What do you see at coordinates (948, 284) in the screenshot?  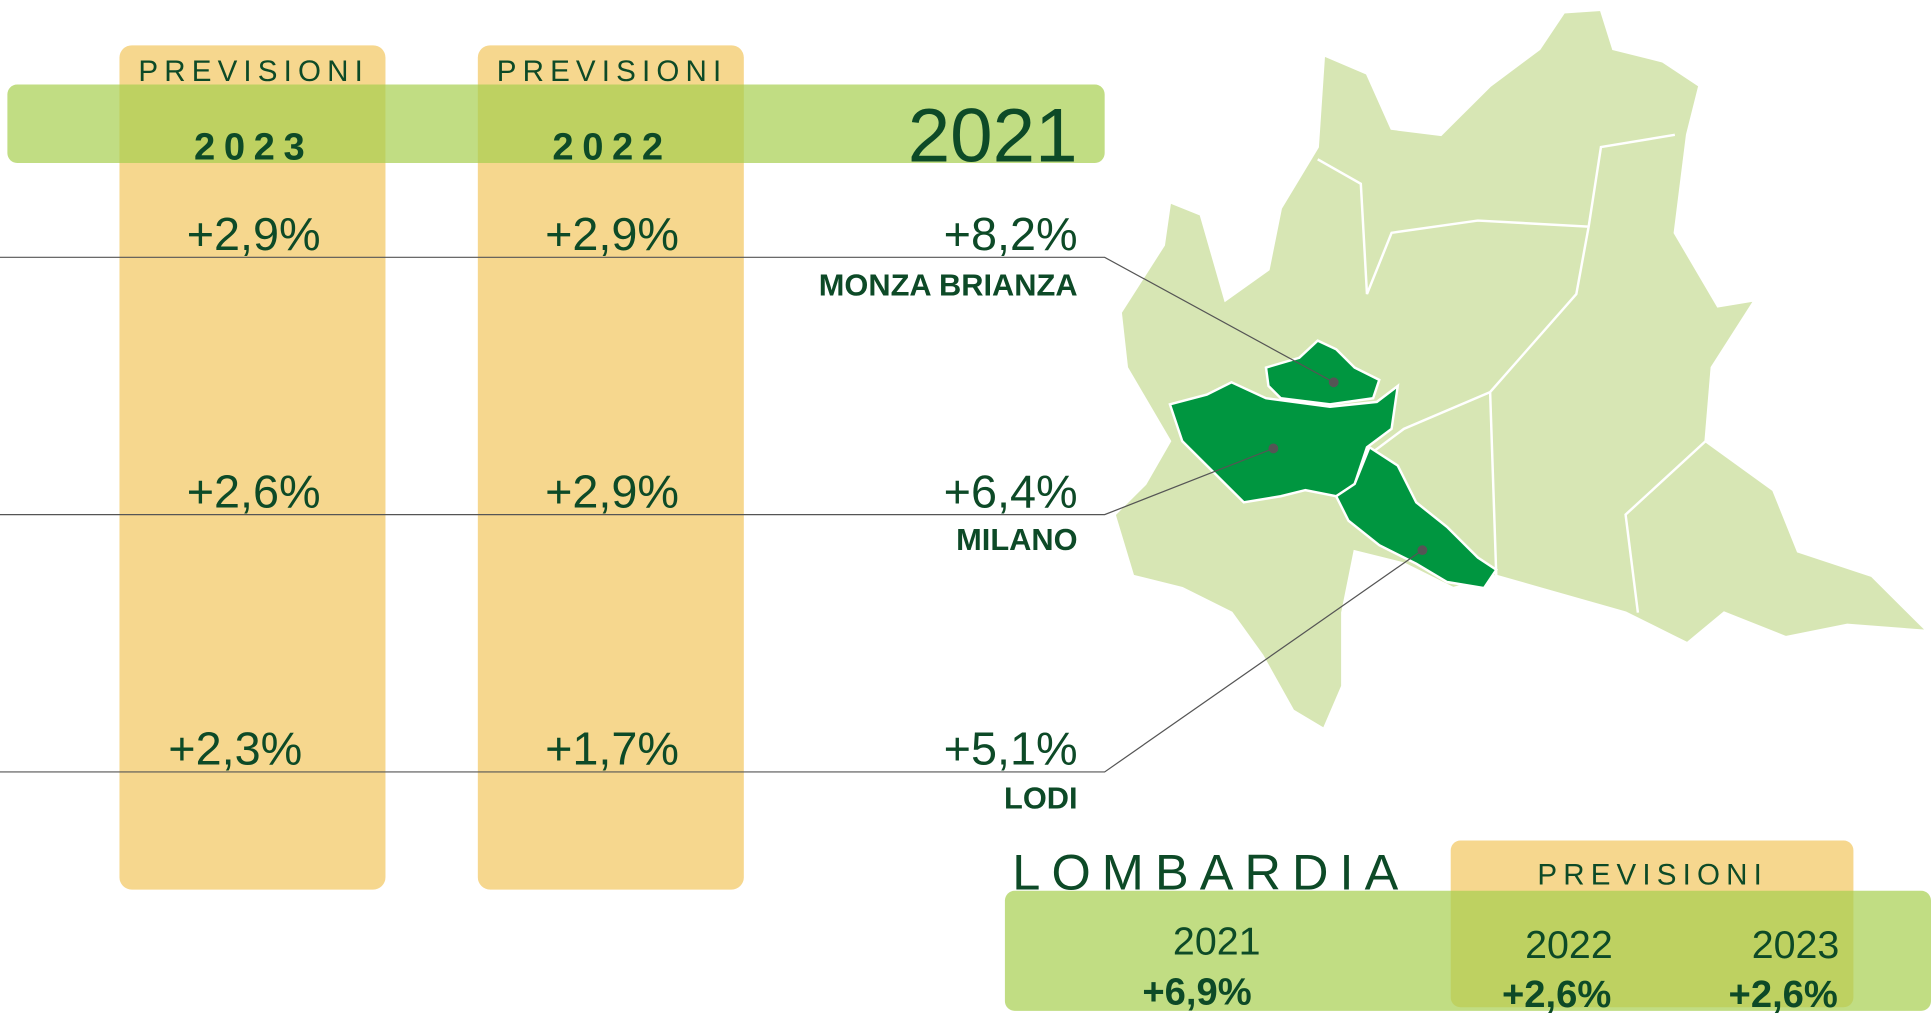 I see `row-label: MONZA BRIANZA` at bounding box center [948, 284].